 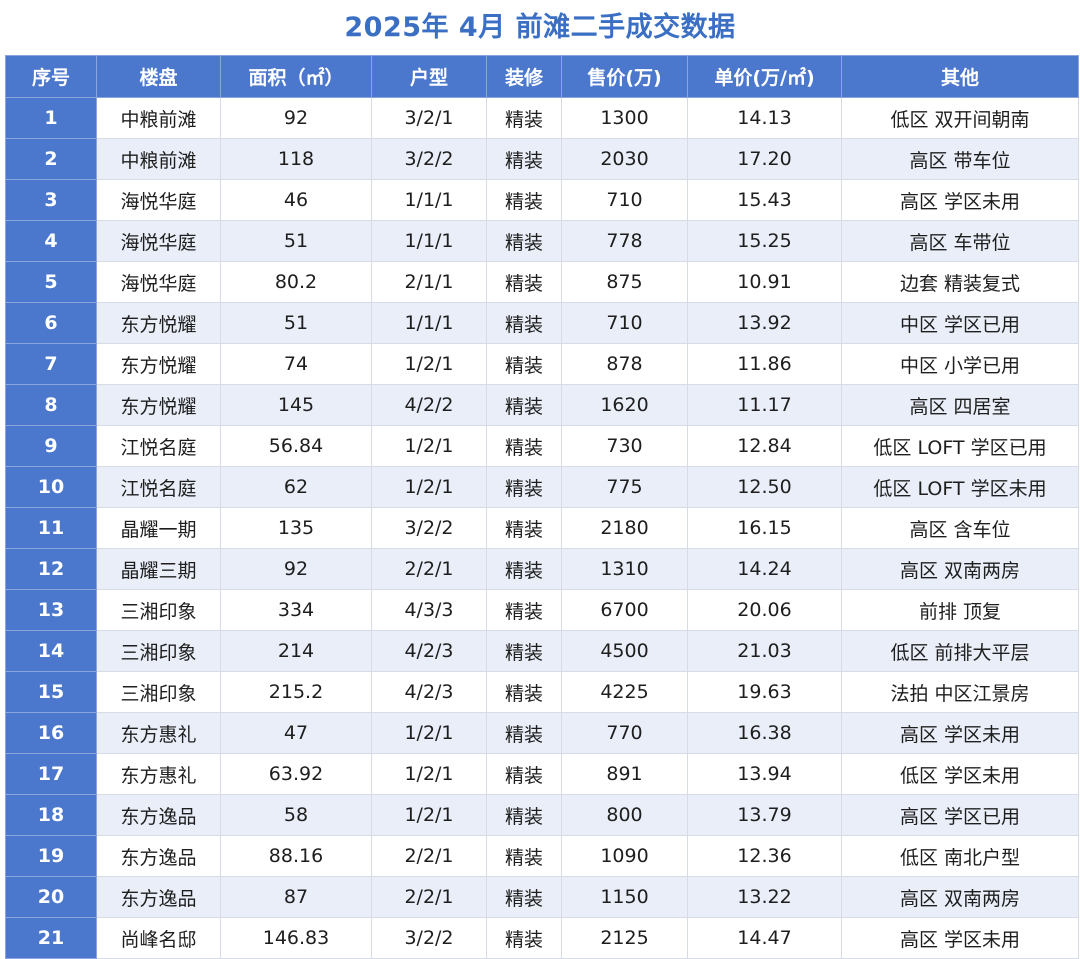 I want to click on cell-index: 2, so click(x=51, y=159).